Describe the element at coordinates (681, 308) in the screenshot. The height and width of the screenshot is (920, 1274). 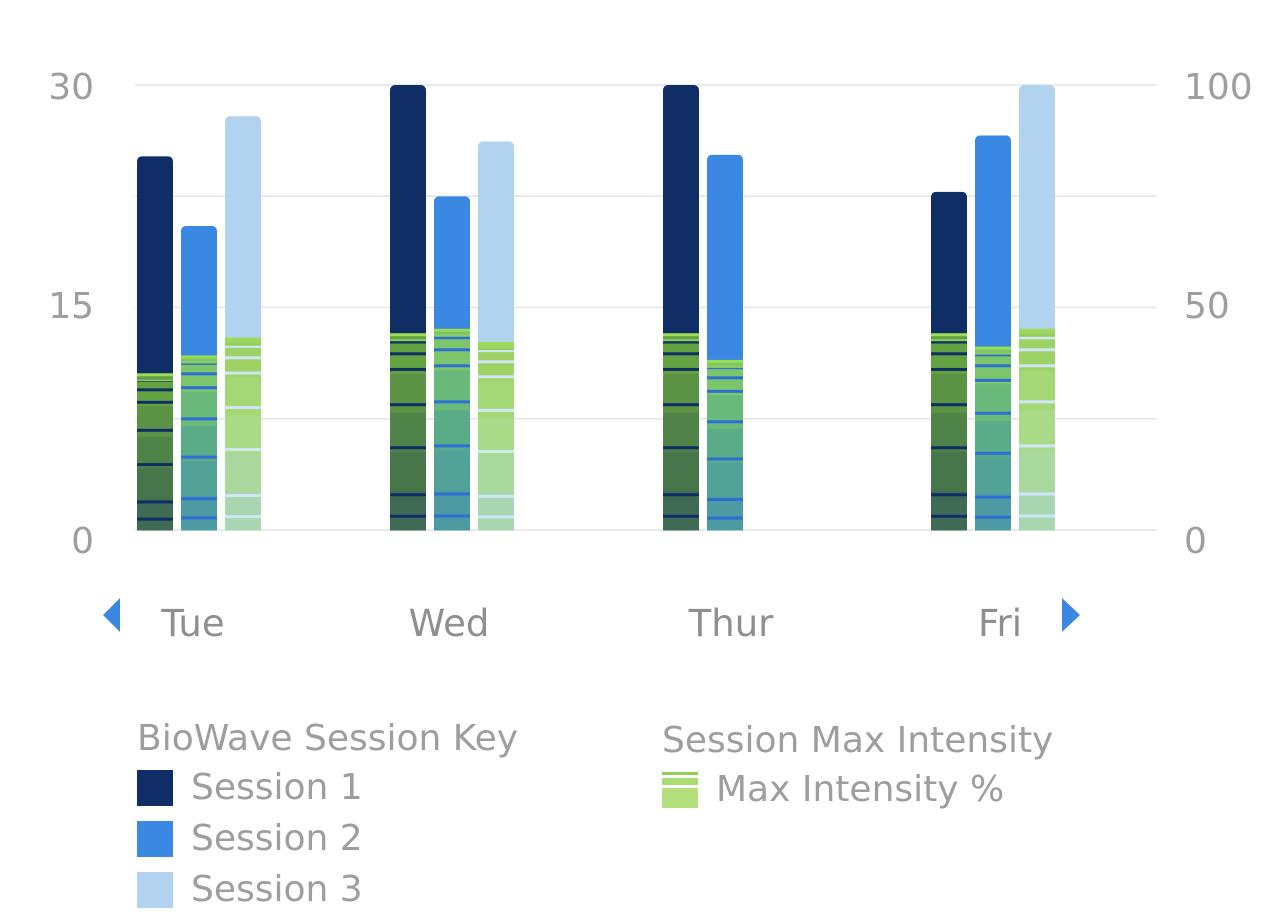
I see `bar-session-1-thur` at that location.